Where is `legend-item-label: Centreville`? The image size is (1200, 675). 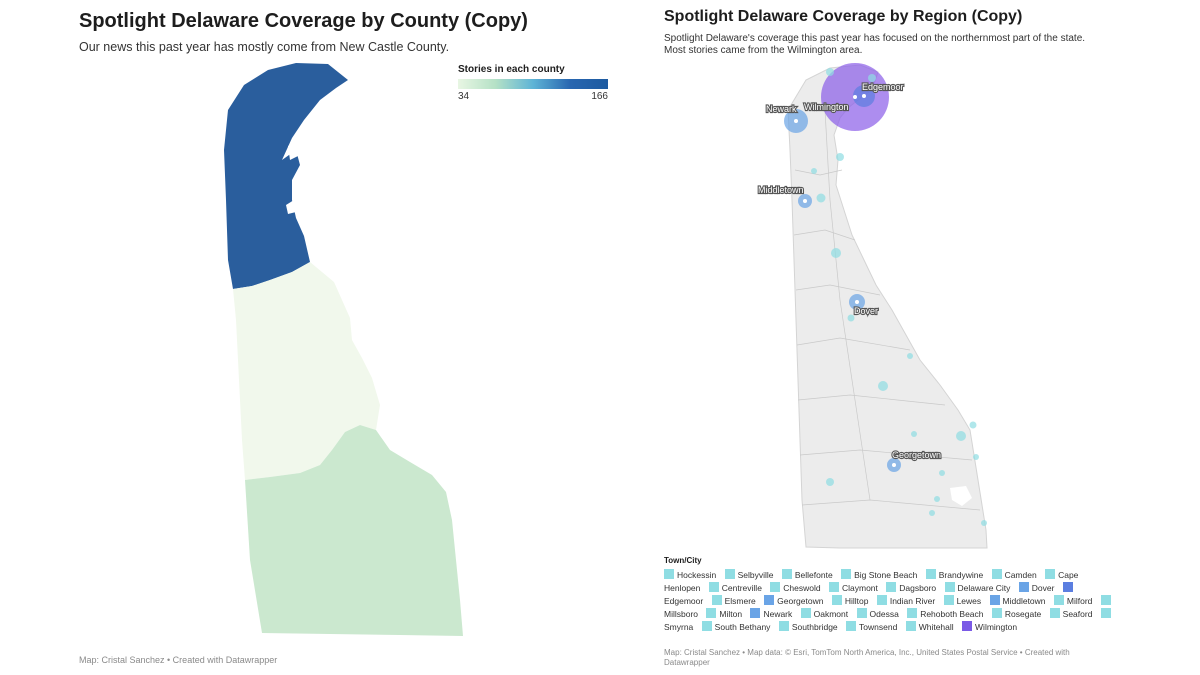
legend-item-label: Centreville is located at coordinates (741, 588).